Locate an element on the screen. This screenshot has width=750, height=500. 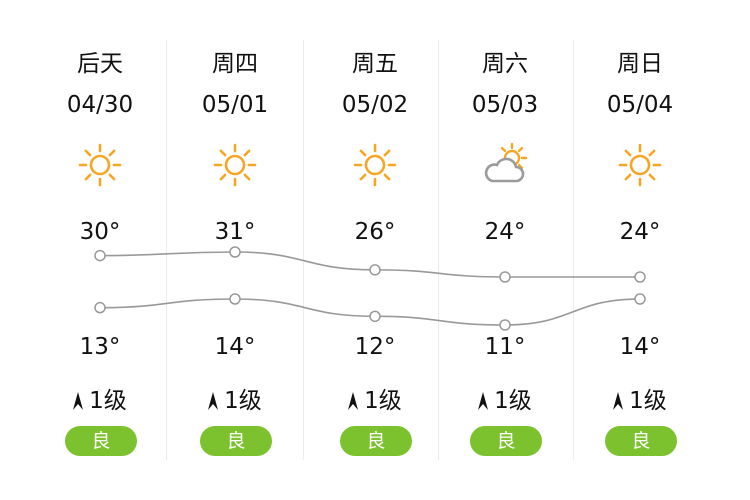
high-temp: 30° is located at coordinates (100, 232).